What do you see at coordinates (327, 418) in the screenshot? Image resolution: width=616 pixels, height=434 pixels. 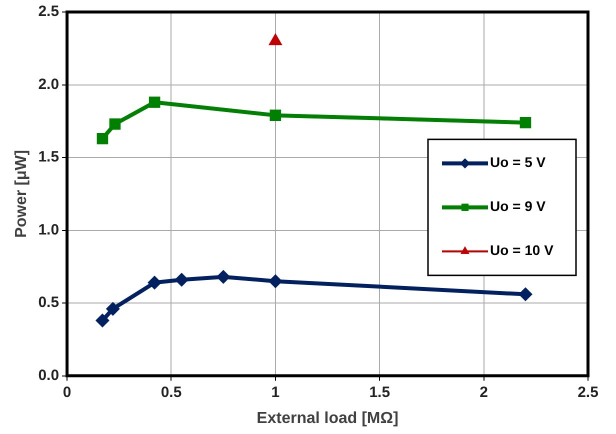 I see `x-axis-title: External load [MΩ]` at bounding box center [327, 418].